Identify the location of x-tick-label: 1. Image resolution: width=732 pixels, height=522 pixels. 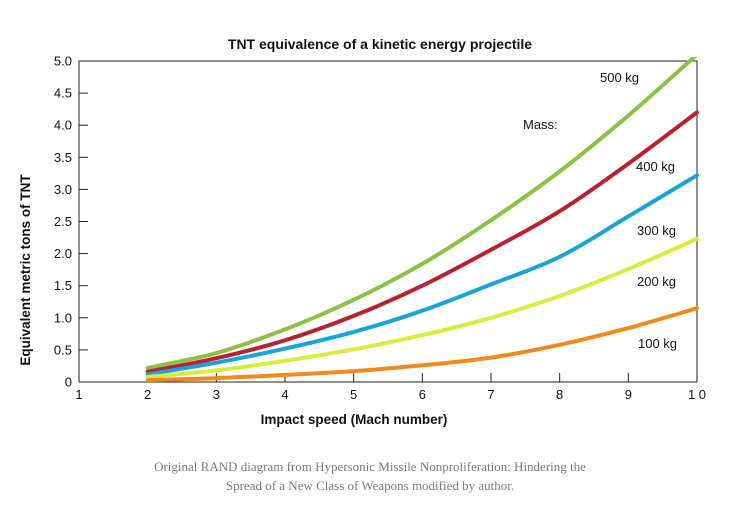
(78, 394).